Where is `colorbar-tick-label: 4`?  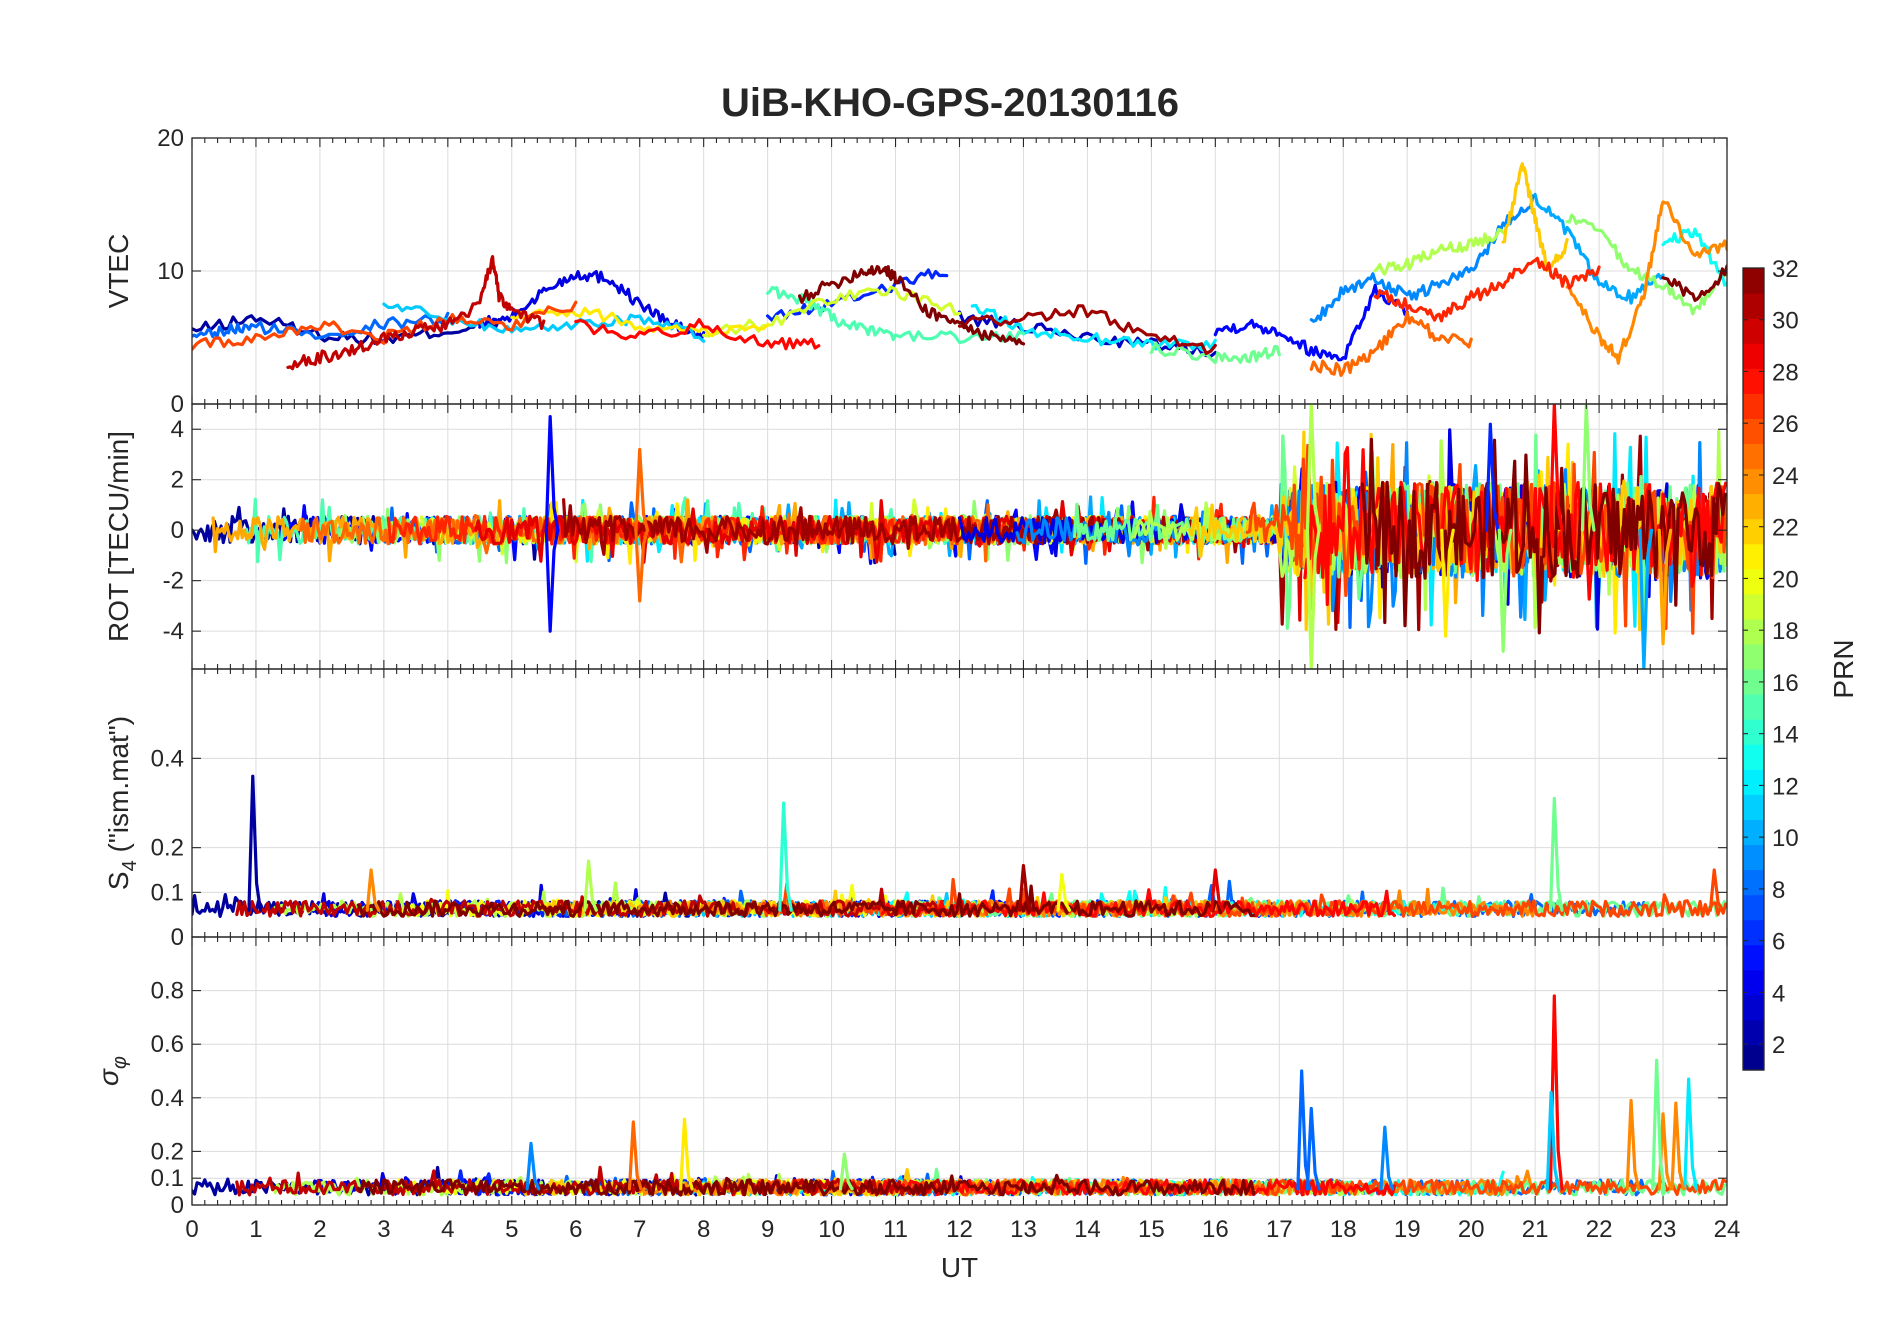 colorbar-tick-label: 4 is located at coordinates (1778, 993).